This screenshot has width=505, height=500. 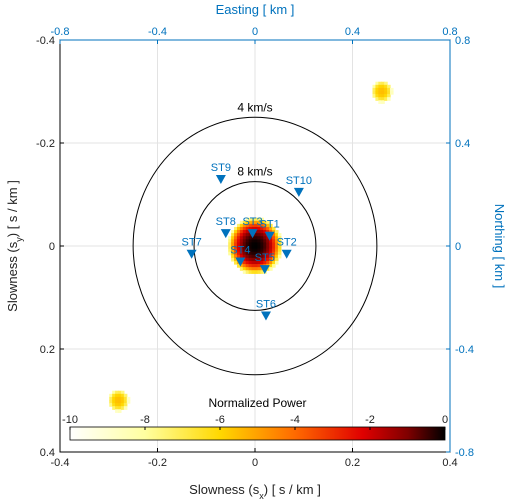 What do you see at coordinates (45, 144) in the screenshot?
I see `y-tick-label: -0.2` at bounding box center [45, 144].